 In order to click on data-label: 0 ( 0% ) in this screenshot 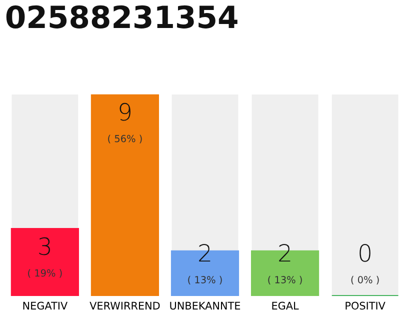, I will do `click(365, 264)`.